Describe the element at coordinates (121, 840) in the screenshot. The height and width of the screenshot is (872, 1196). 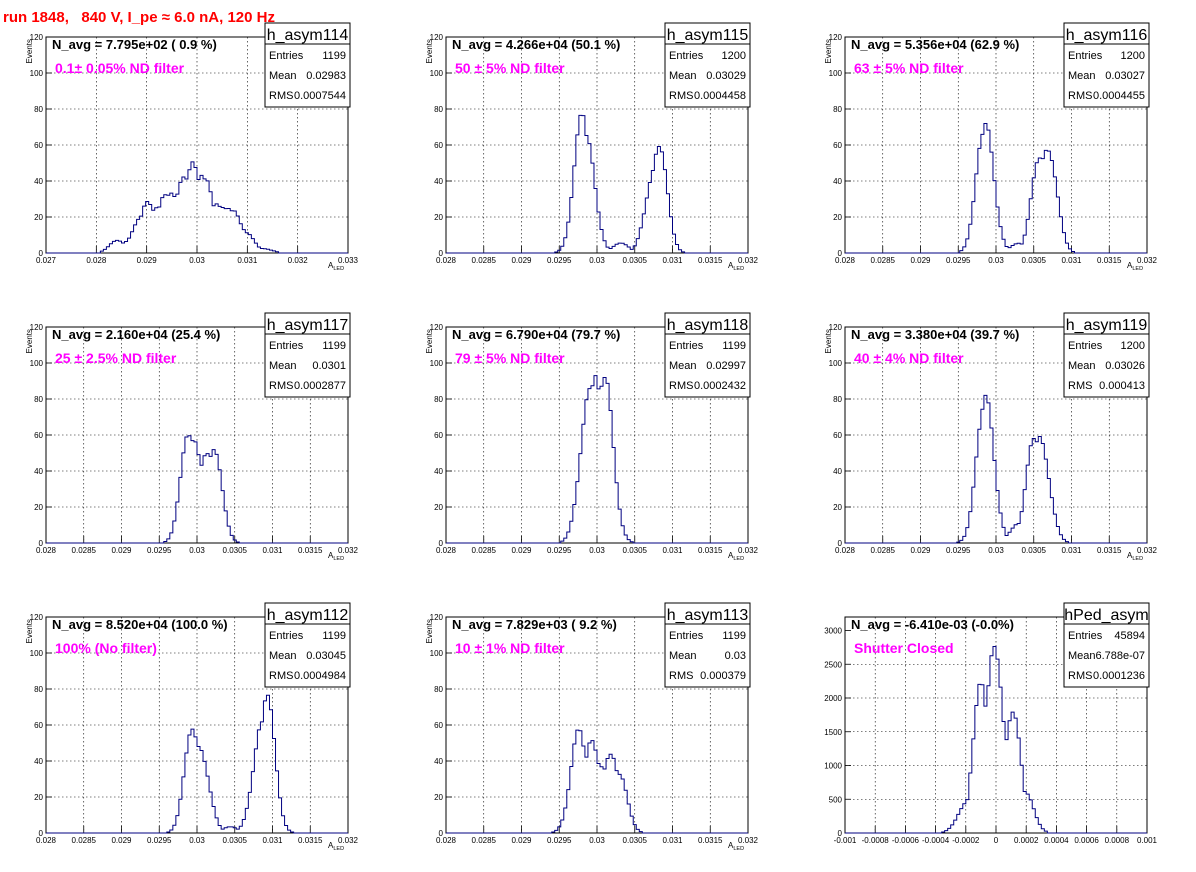
I see `x-tick-label: 0.029` at that location.